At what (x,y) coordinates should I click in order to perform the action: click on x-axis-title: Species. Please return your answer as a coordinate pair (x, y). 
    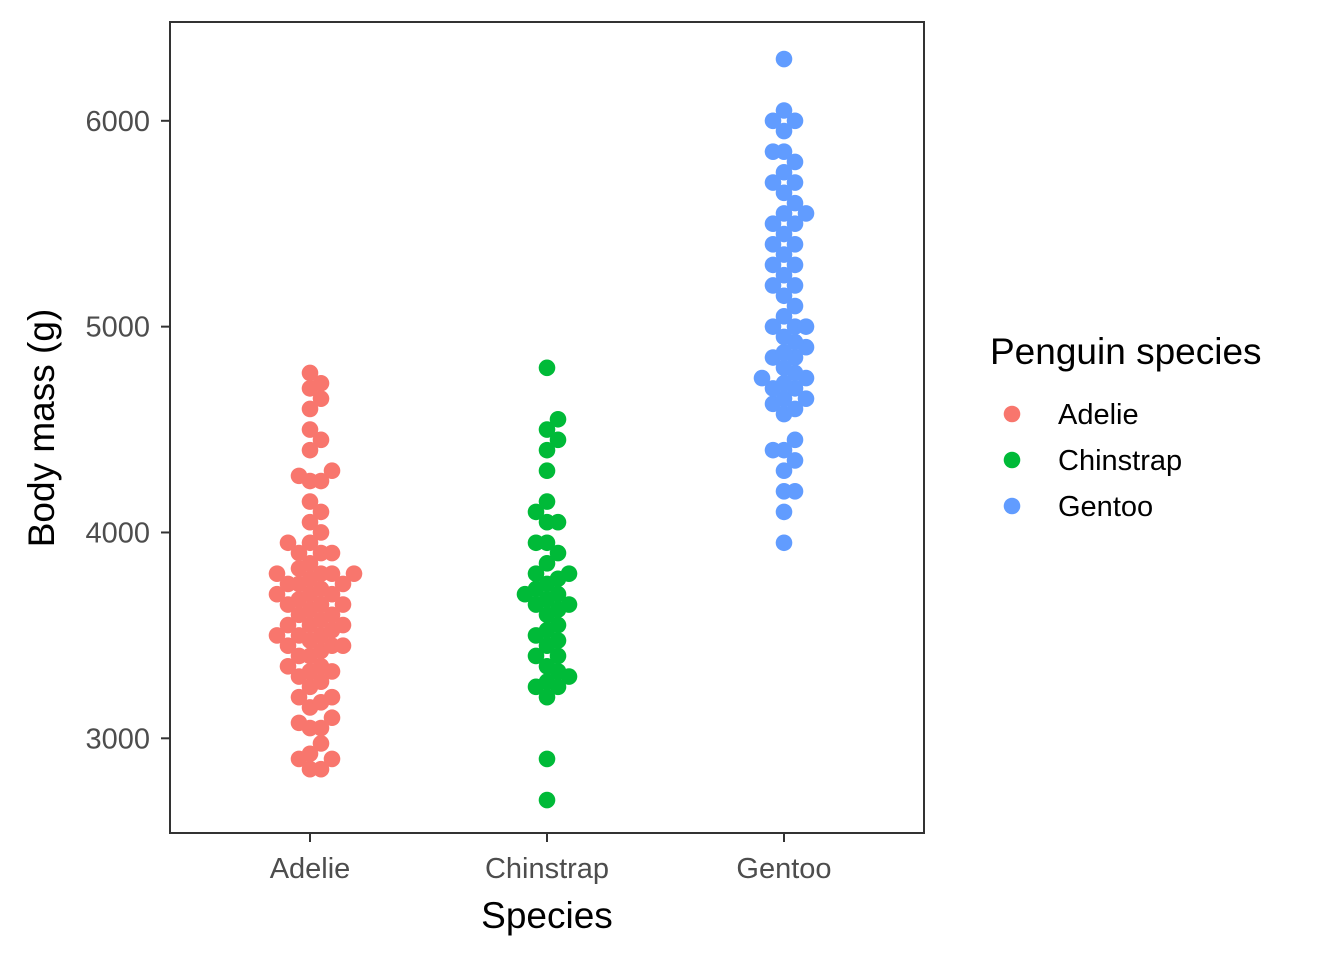
    Looking at the image, I should click on (547, 915).